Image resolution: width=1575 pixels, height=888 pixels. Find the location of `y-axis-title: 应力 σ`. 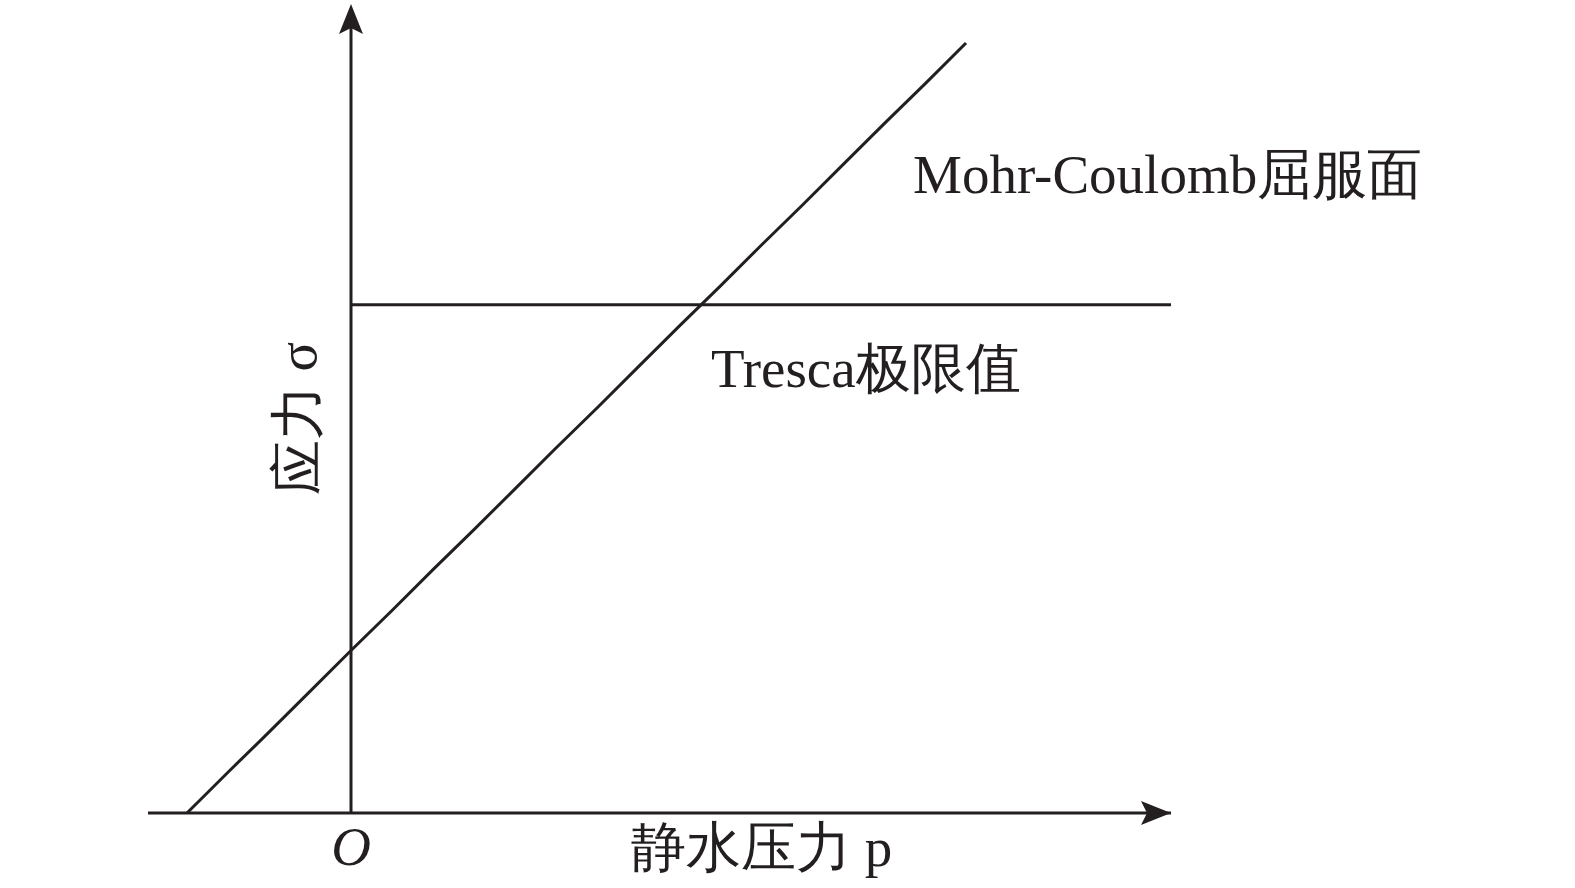

y-axis-title: 应力 σ is located at coordinates (297, 418).